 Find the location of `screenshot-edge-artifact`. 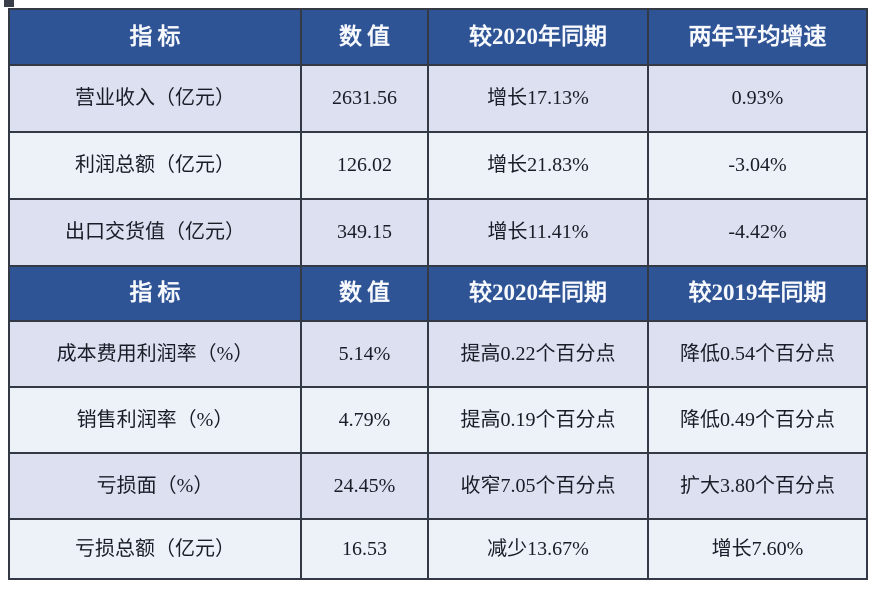

screenshot-edge-artifact is located at coordinates (9, 3).